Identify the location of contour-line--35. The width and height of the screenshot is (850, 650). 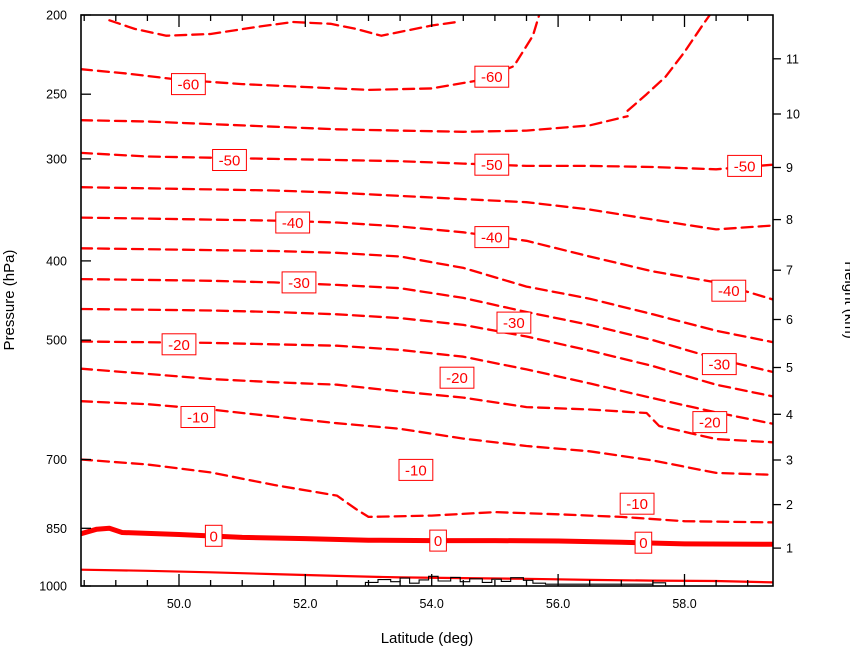
(427, 295).